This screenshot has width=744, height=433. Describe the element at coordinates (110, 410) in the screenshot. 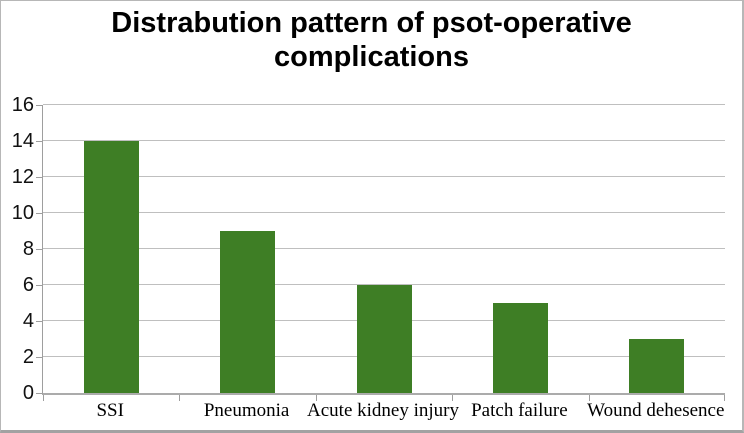

I see `category-label: SSI` at that location.